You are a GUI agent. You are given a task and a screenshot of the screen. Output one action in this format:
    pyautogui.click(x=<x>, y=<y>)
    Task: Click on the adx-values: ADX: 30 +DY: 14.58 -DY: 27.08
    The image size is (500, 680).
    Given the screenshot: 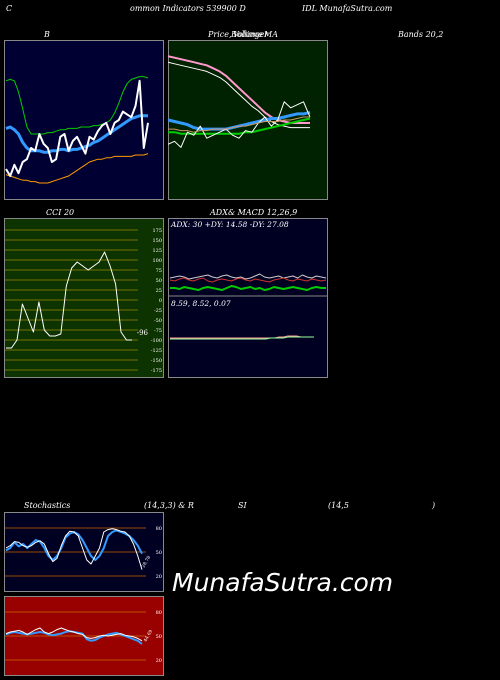 What is the action you would take?
    pyautogui.click(x=229, y=224)
    